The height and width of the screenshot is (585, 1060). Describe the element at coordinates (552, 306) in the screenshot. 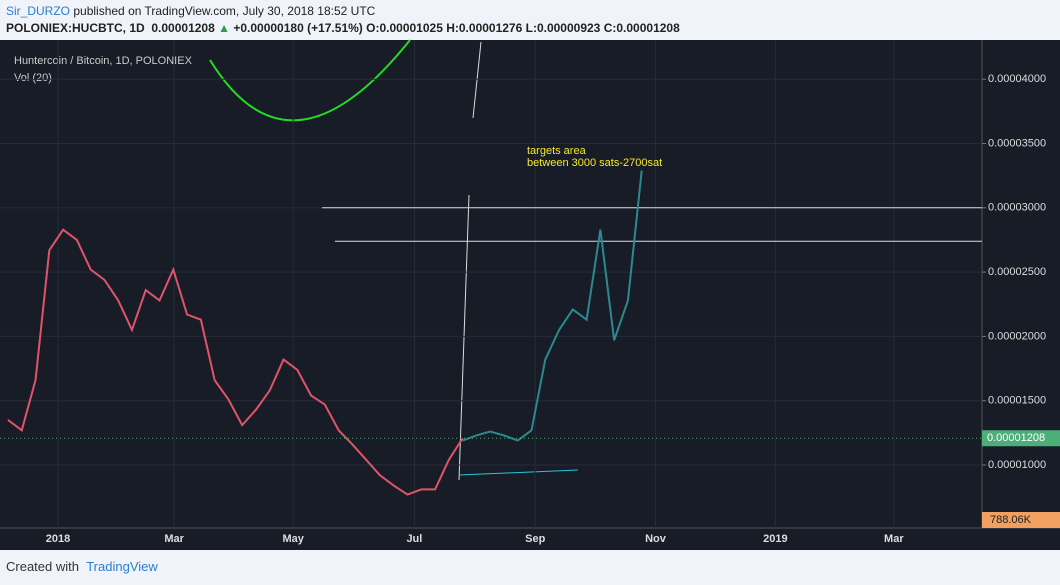

I see `price-line` at that location.